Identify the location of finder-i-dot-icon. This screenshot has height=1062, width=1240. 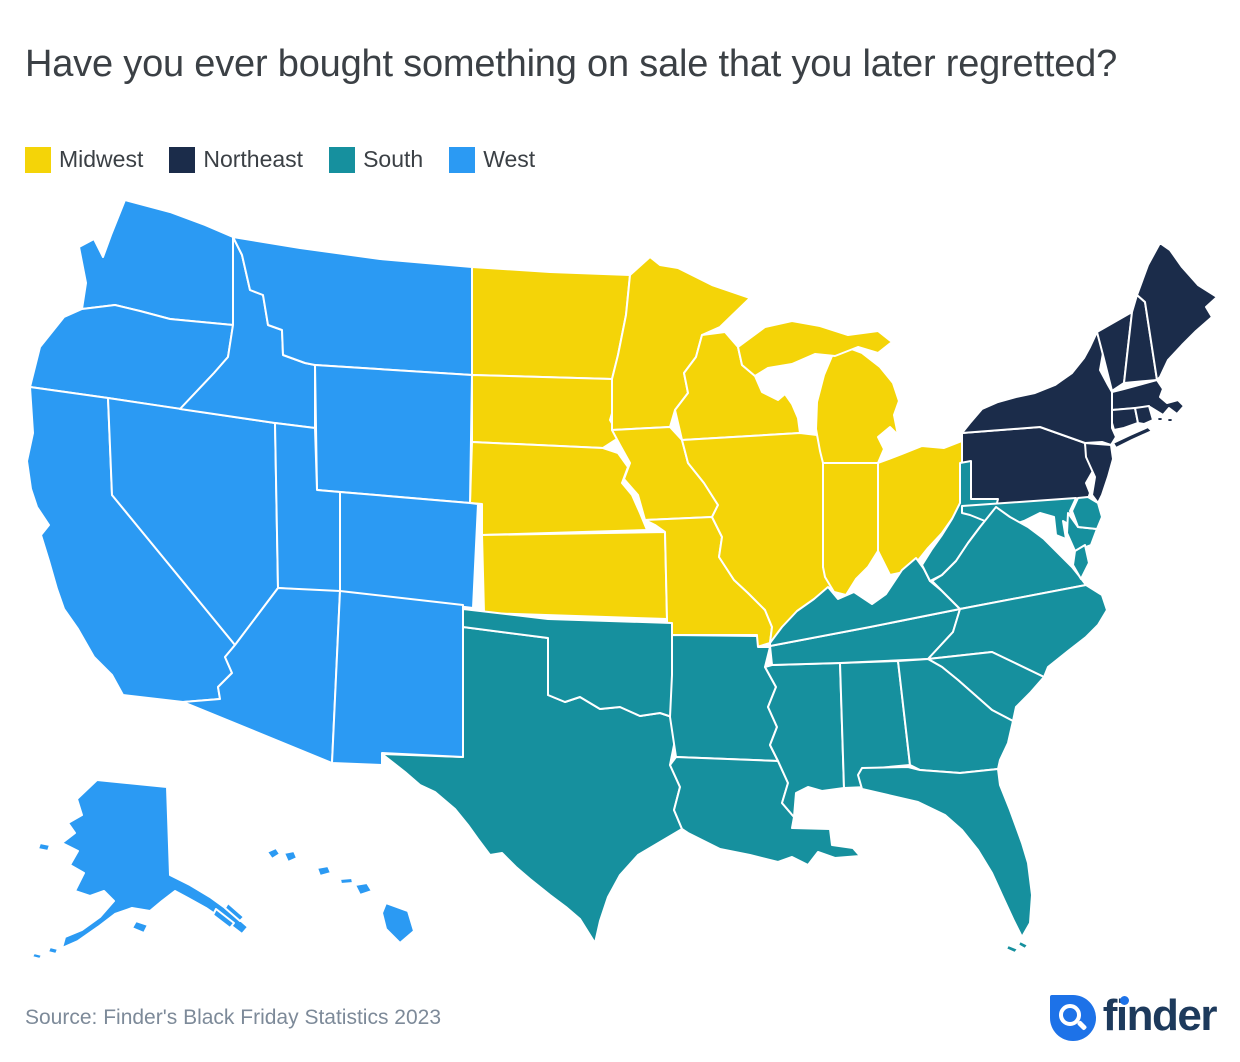
(1124, 1000).